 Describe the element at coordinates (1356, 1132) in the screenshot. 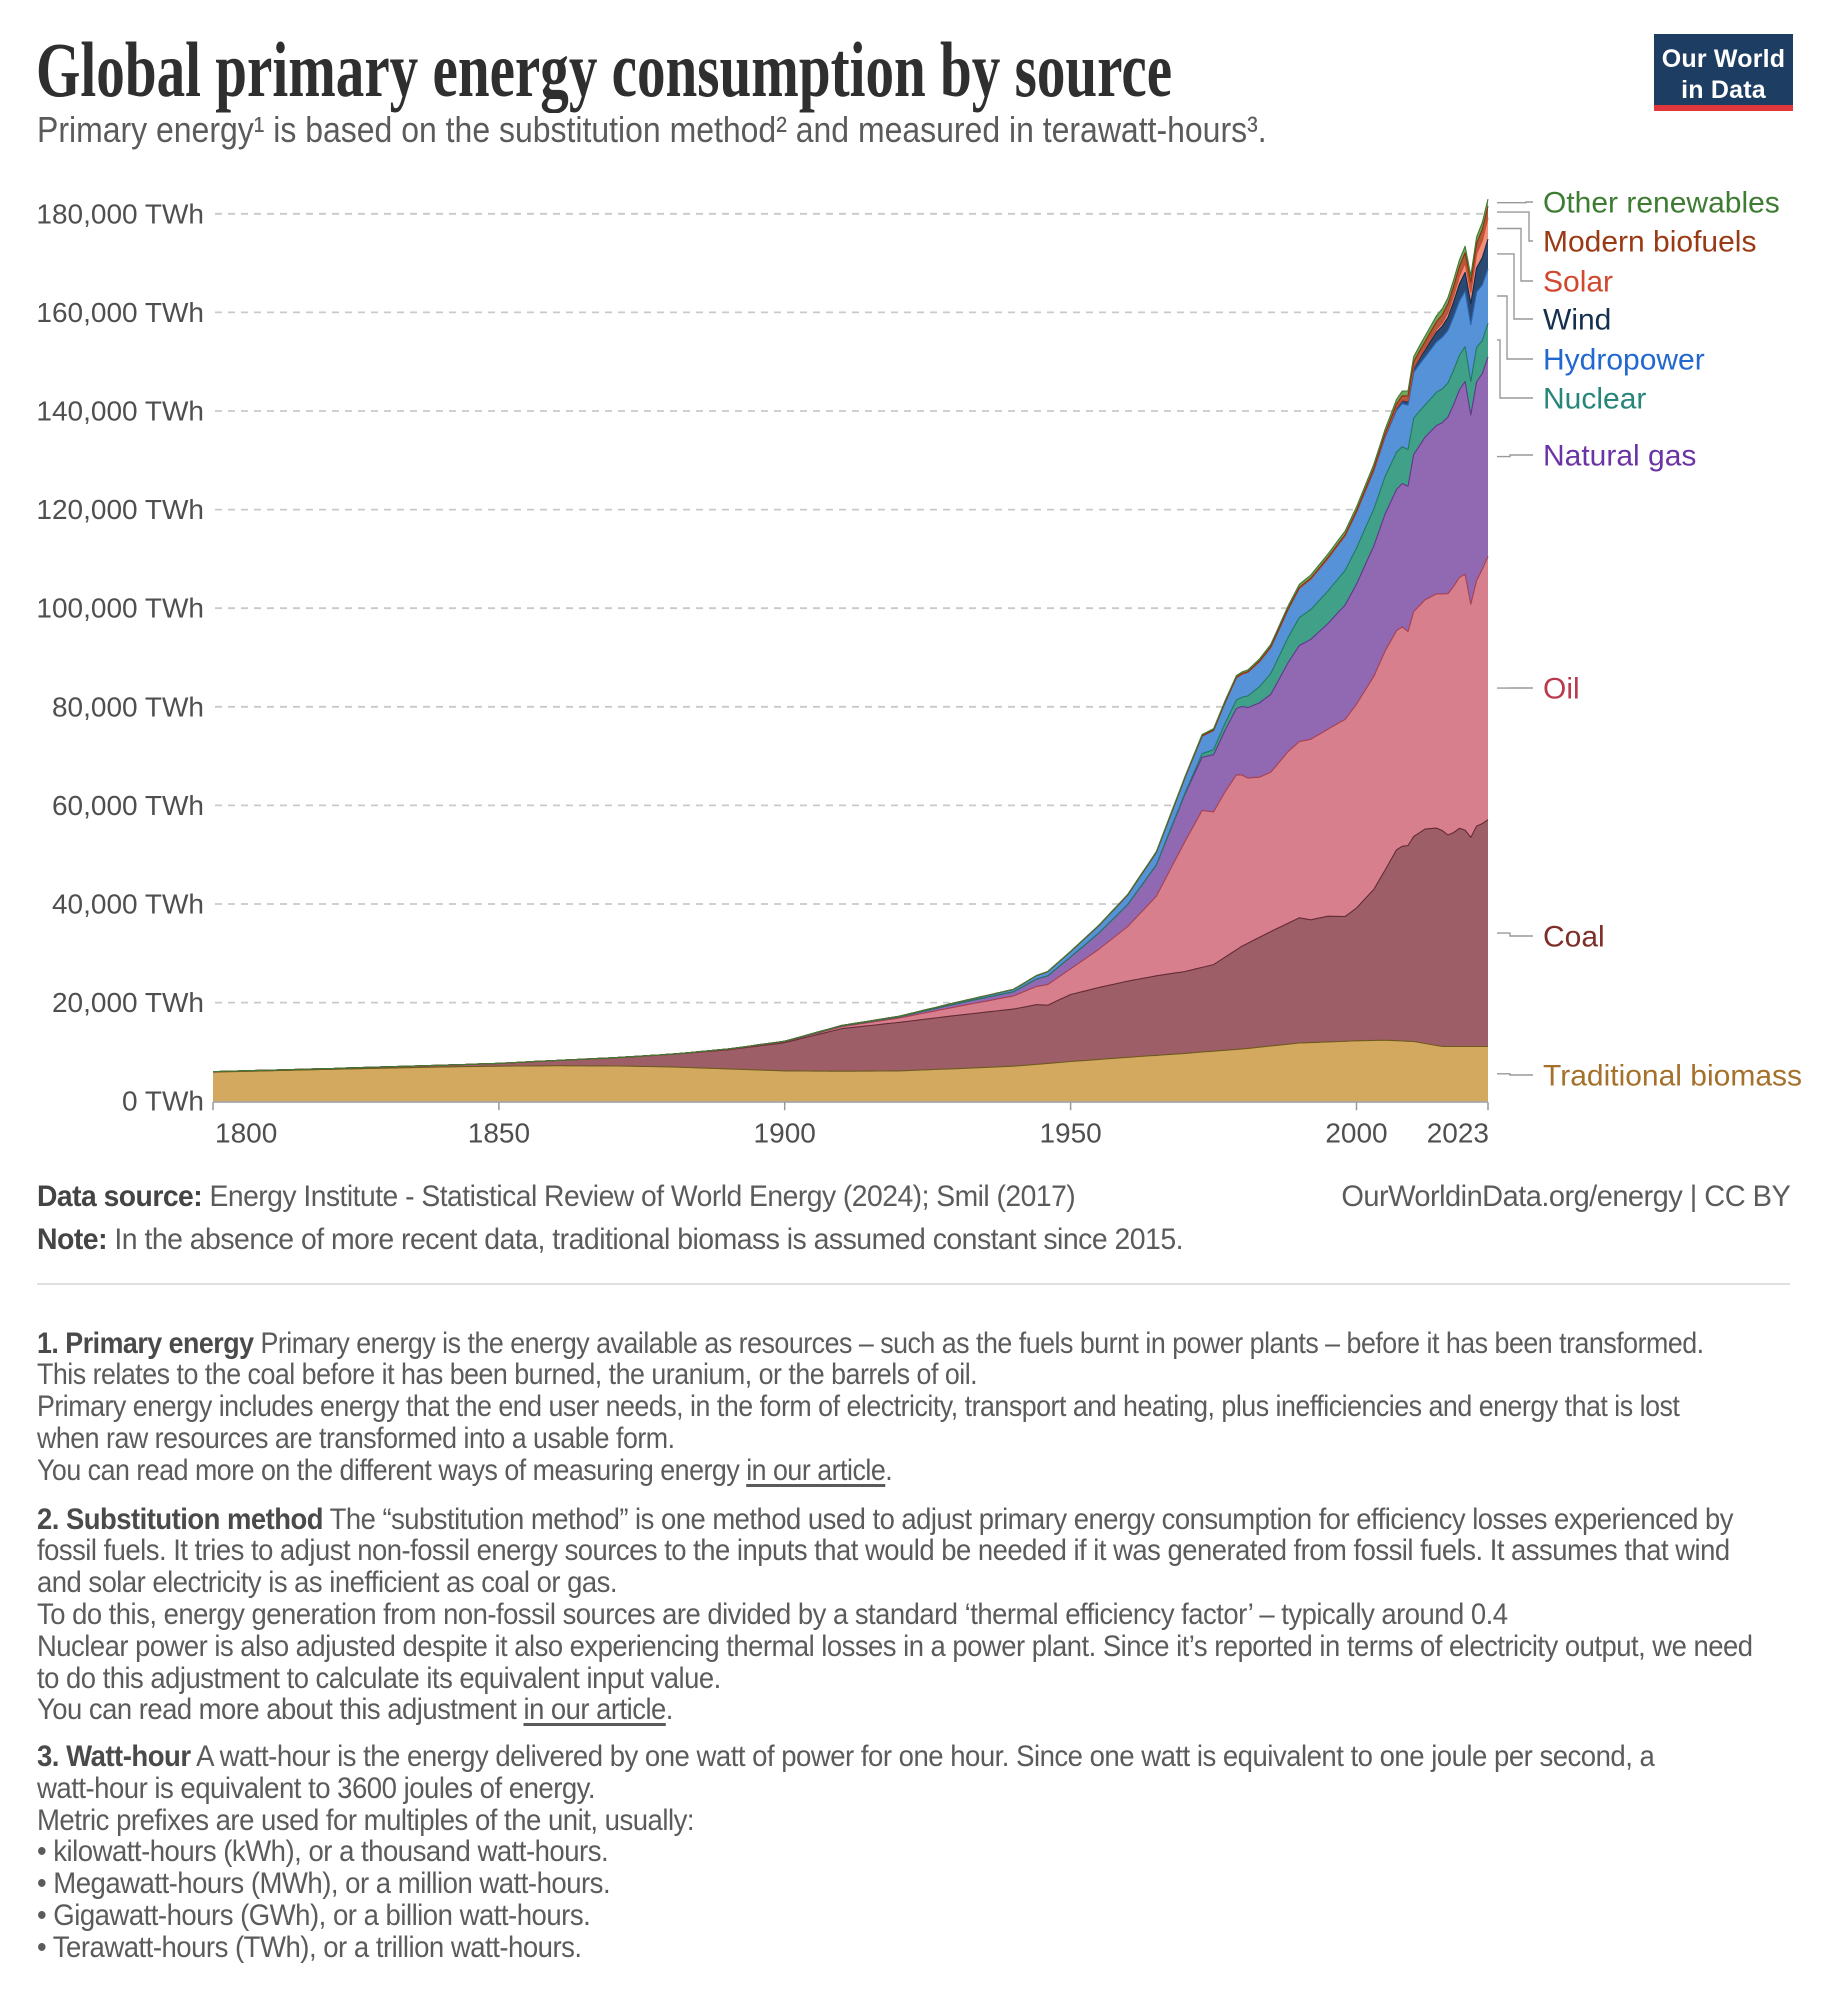

I see `svg-text: 2000` at that location.